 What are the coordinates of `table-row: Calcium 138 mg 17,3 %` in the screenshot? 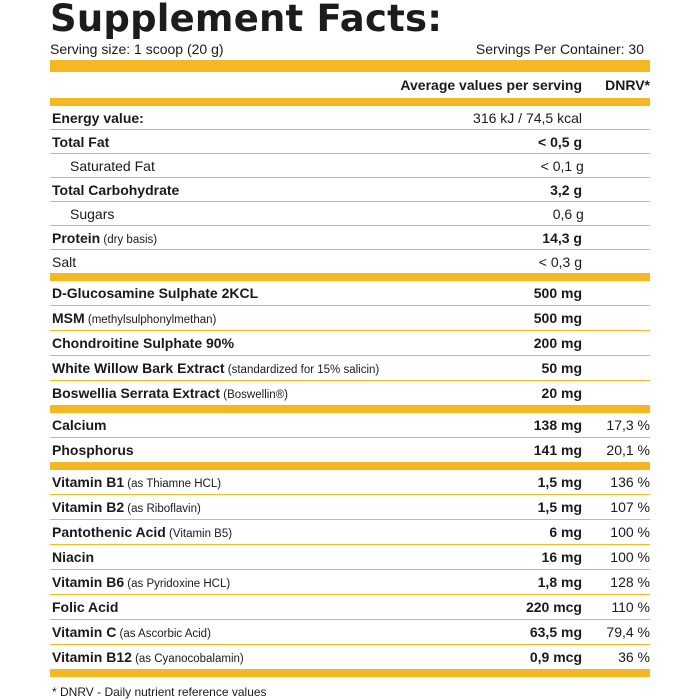 It's located at (350, 425).